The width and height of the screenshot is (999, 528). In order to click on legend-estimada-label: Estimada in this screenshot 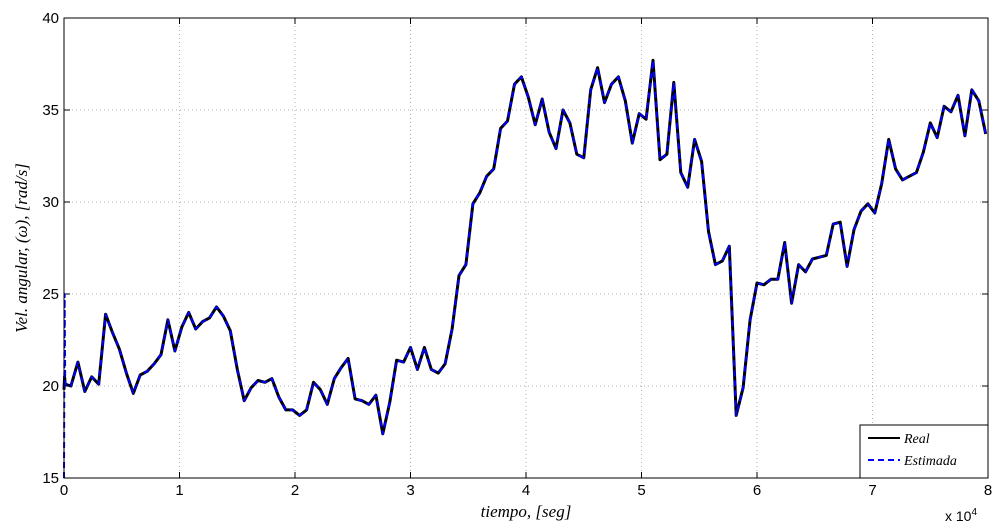, I will do `click(930, 461)`.